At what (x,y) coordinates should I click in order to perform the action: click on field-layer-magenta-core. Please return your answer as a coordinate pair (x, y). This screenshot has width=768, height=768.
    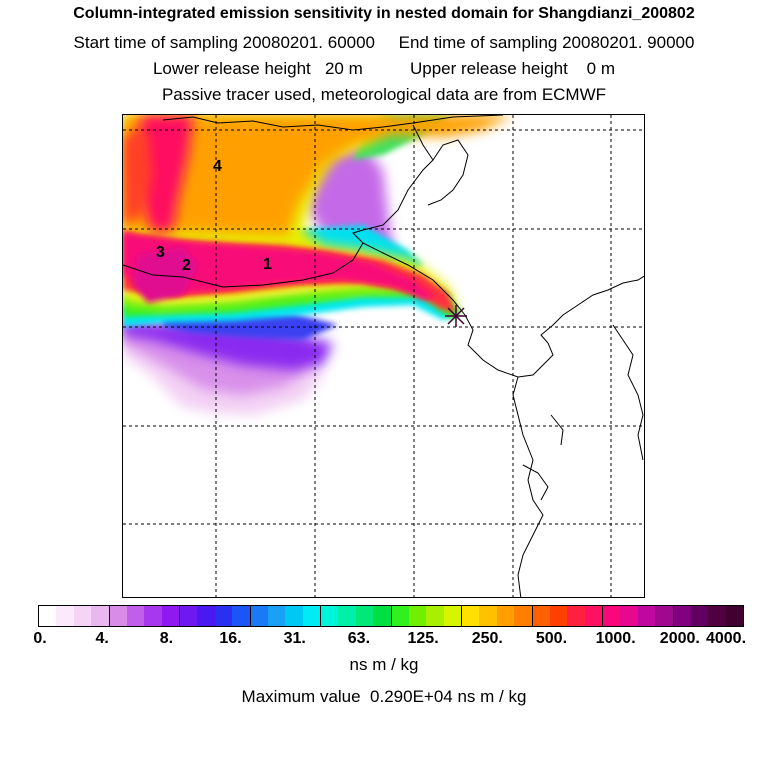
    Looking at the image, I should click on (279, 266).